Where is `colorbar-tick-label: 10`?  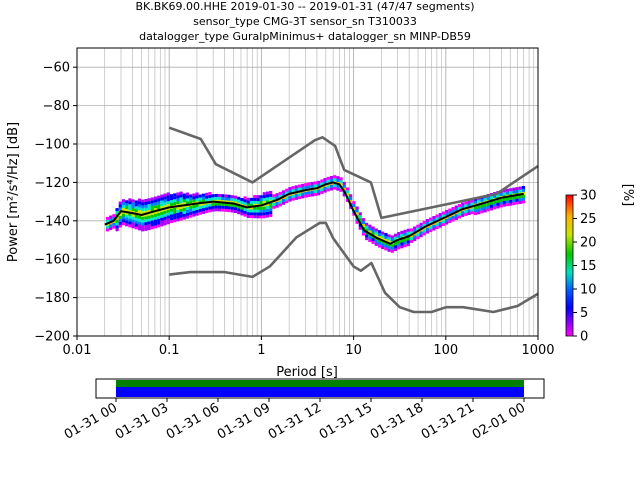 colorbar-tick-label: 10 is located at coordinates (588, 290).